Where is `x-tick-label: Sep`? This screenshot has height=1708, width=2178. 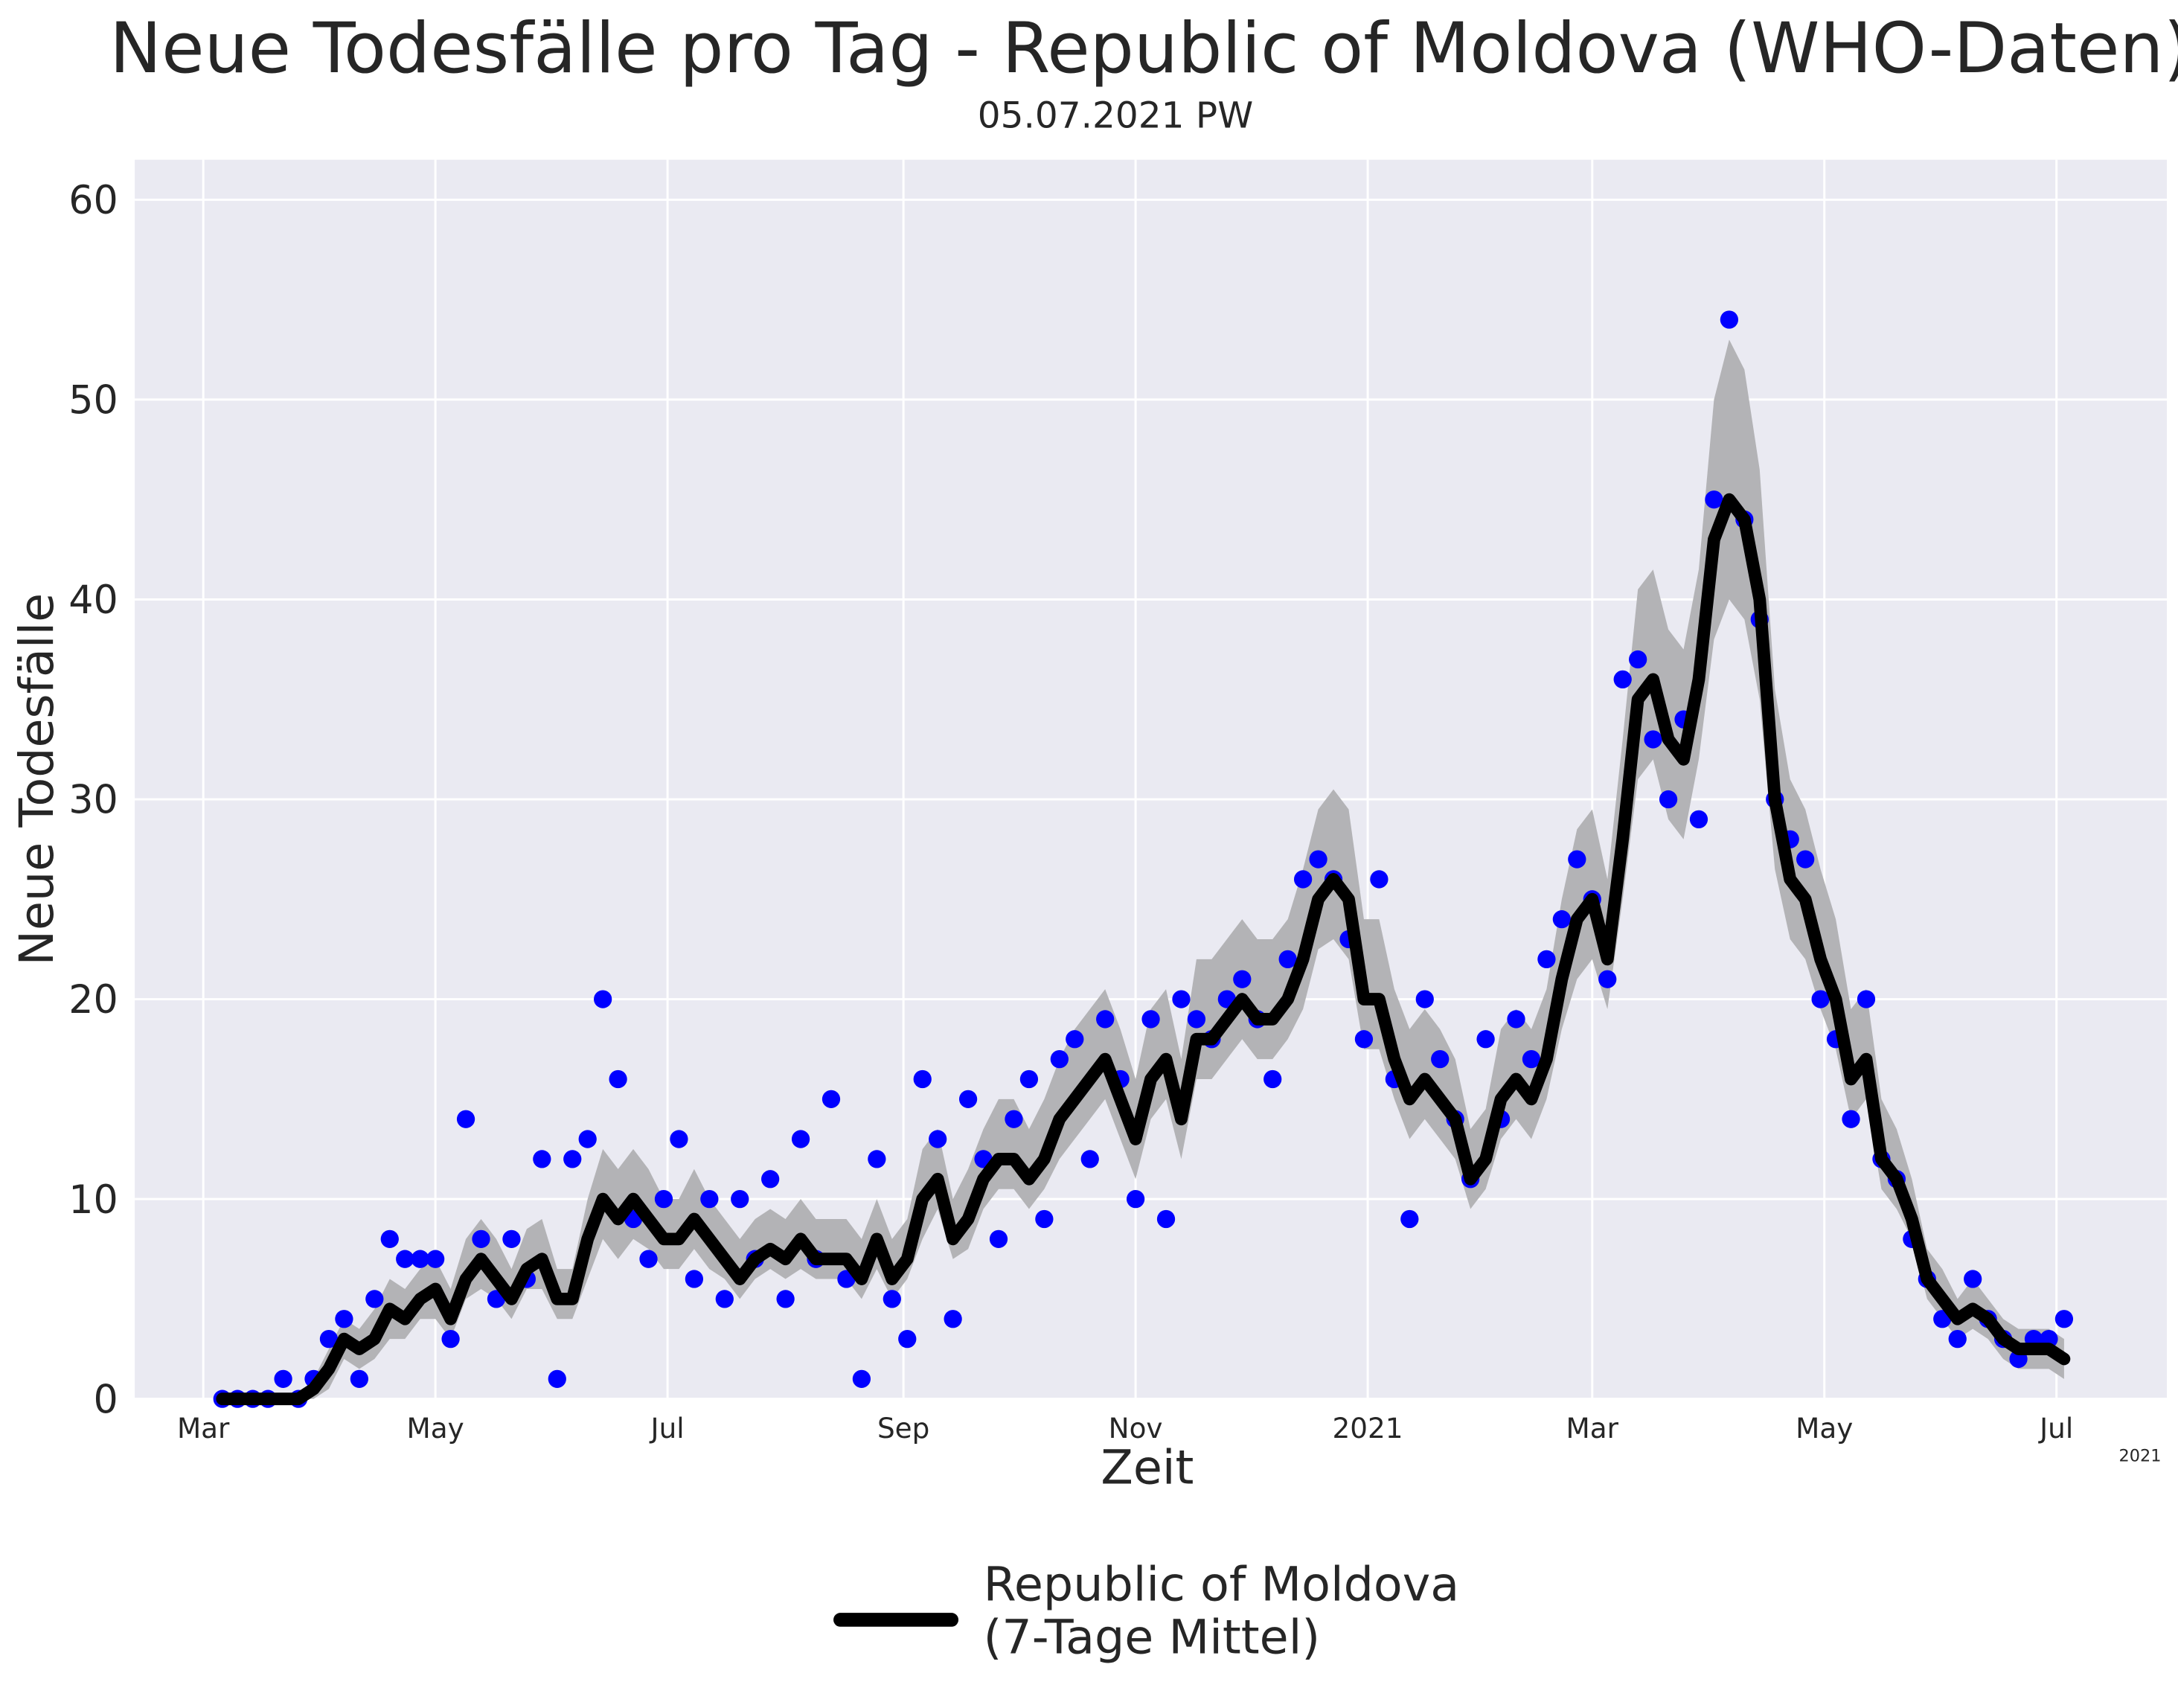 x-tick-label: Sep is located at coordinates (903, 1428).